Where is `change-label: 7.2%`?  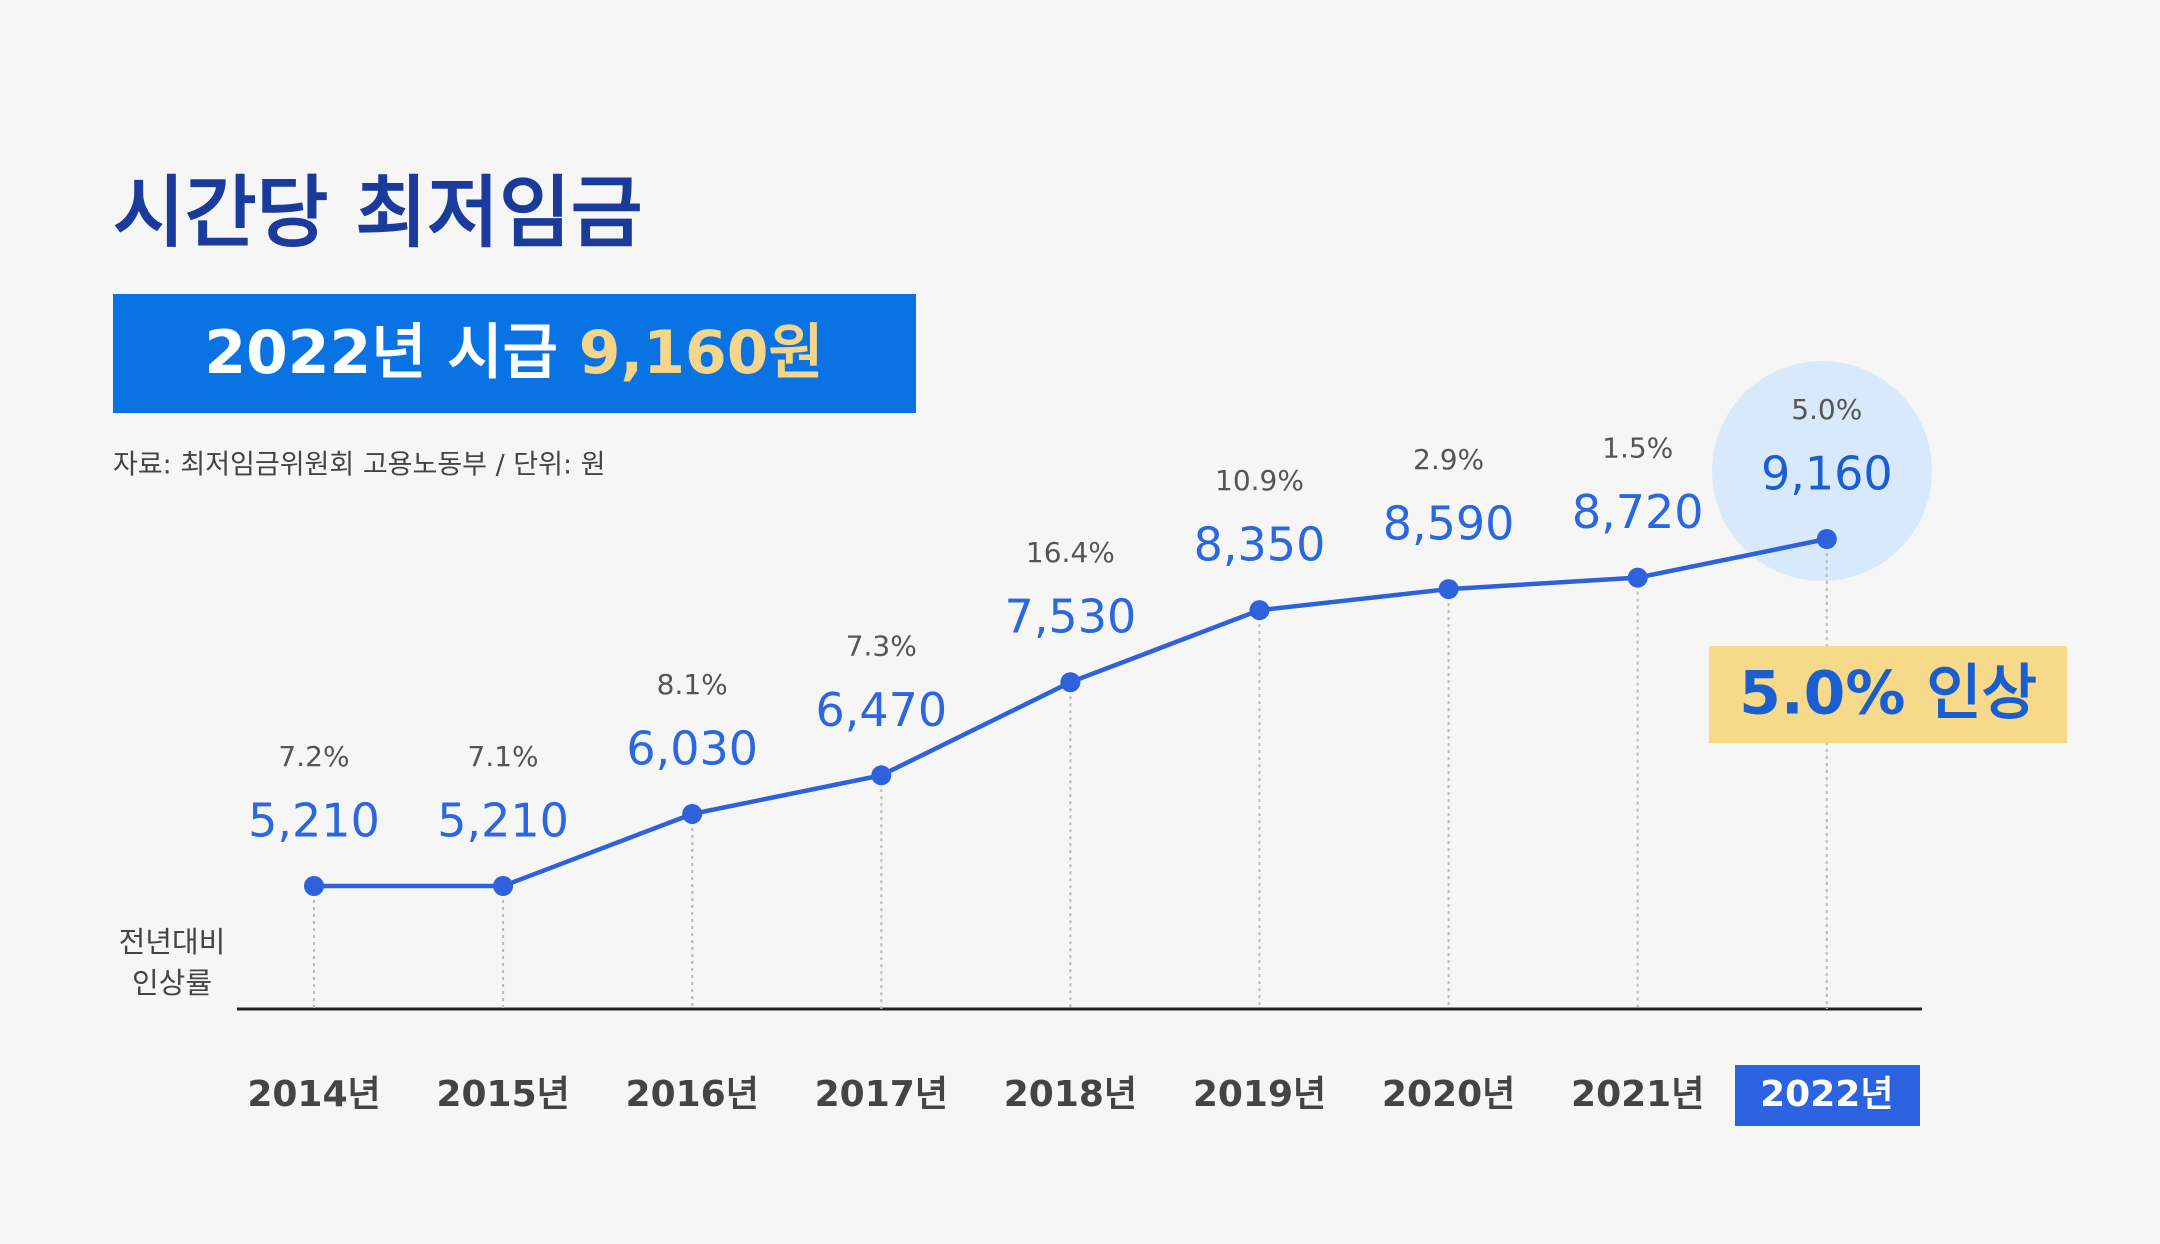
change-label: 7.2% is located at coordinates (313, 756).